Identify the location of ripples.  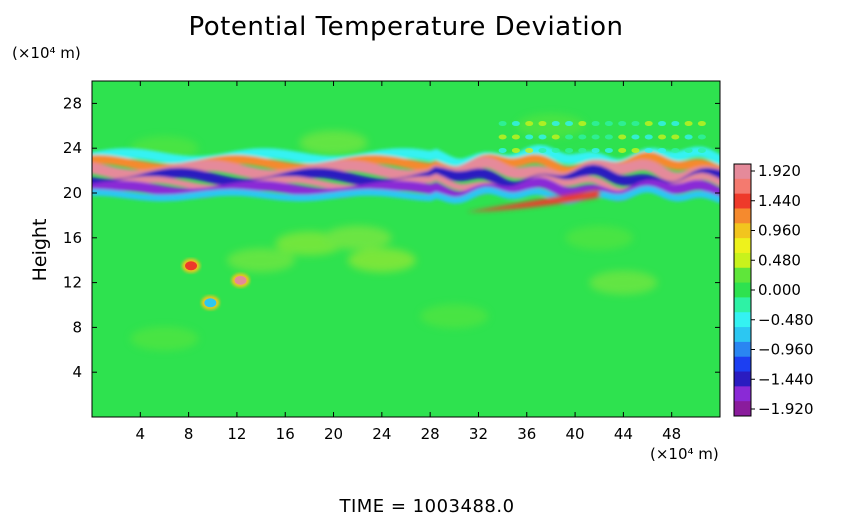
(602, 137).